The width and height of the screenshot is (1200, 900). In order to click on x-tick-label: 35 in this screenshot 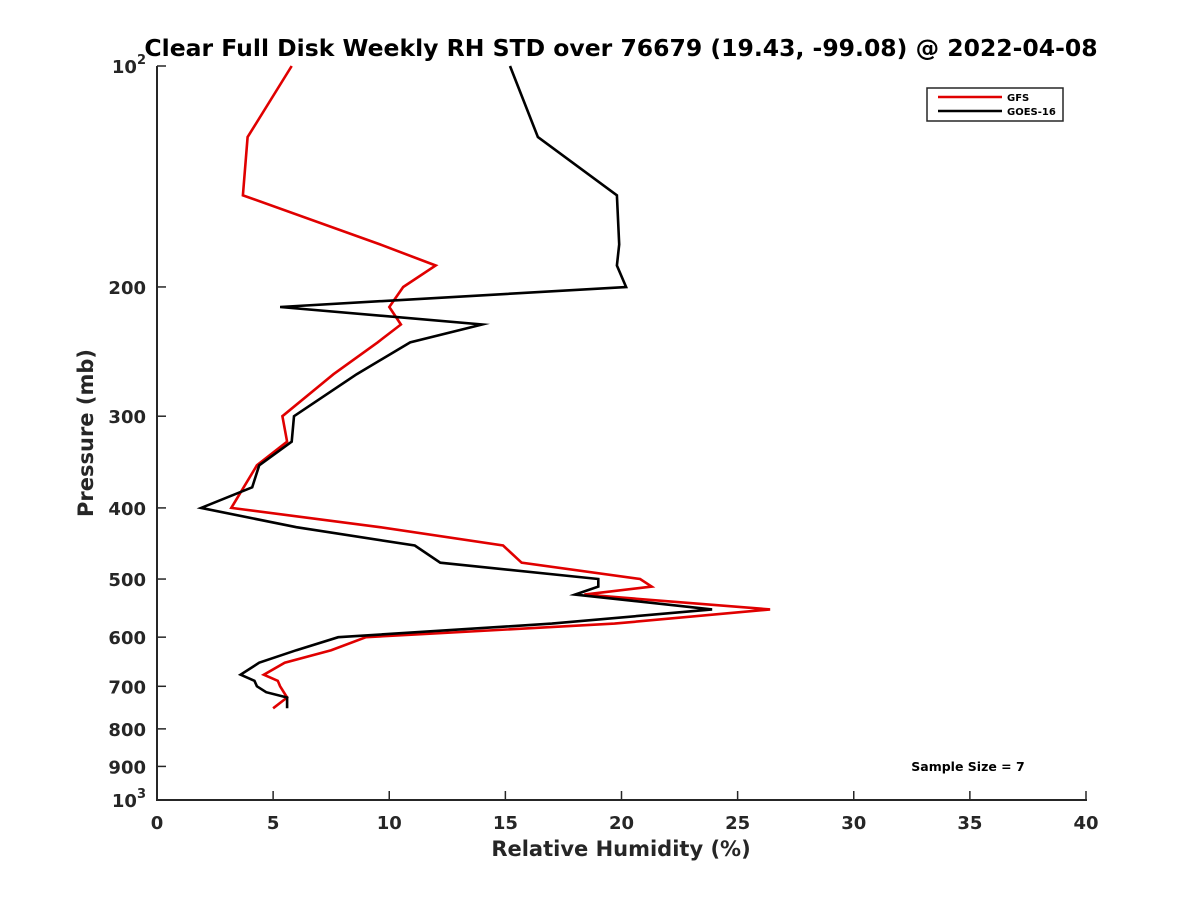, I will do `click(969, 823)`.